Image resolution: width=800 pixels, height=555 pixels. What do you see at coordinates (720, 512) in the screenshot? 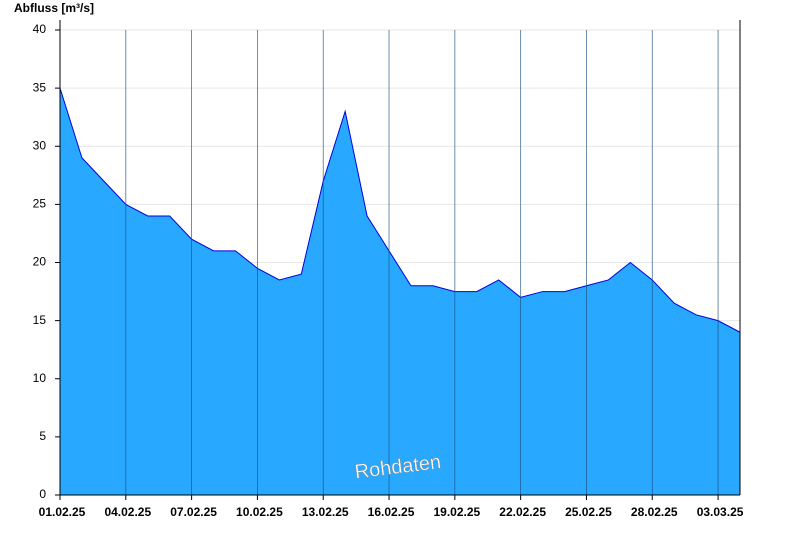
I see `x-tick-label: 03.03.25` at bounding box center [720, 512].